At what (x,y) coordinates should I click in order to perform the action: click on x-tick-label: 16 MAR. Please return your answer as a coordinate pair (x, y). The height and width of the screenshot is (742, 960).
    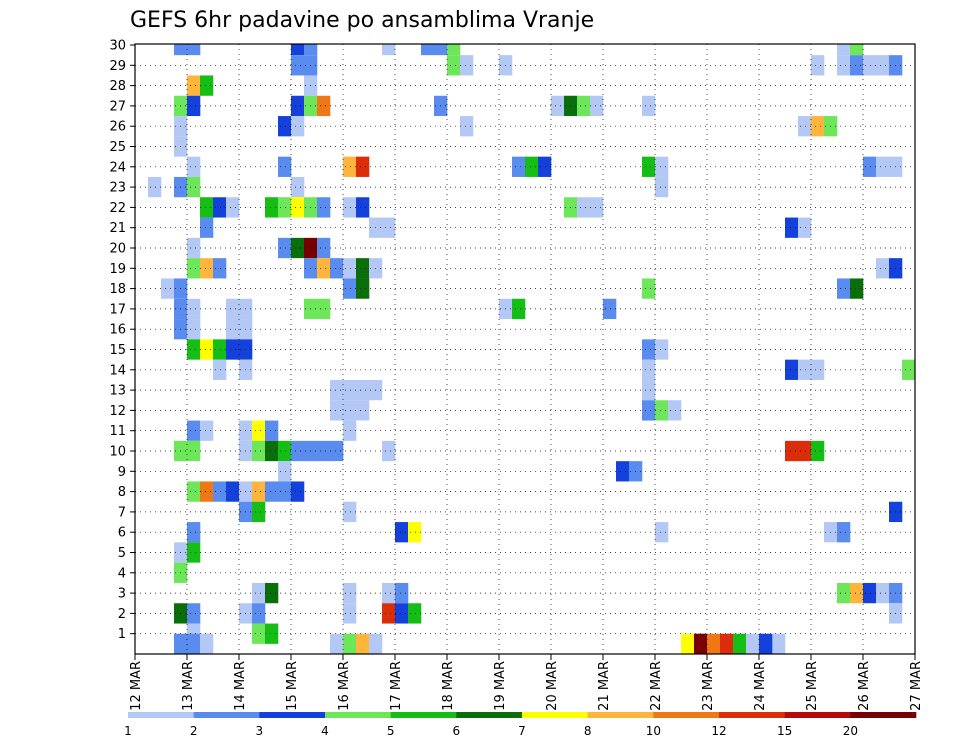
    Looking at the image, I should click on (344, 686).